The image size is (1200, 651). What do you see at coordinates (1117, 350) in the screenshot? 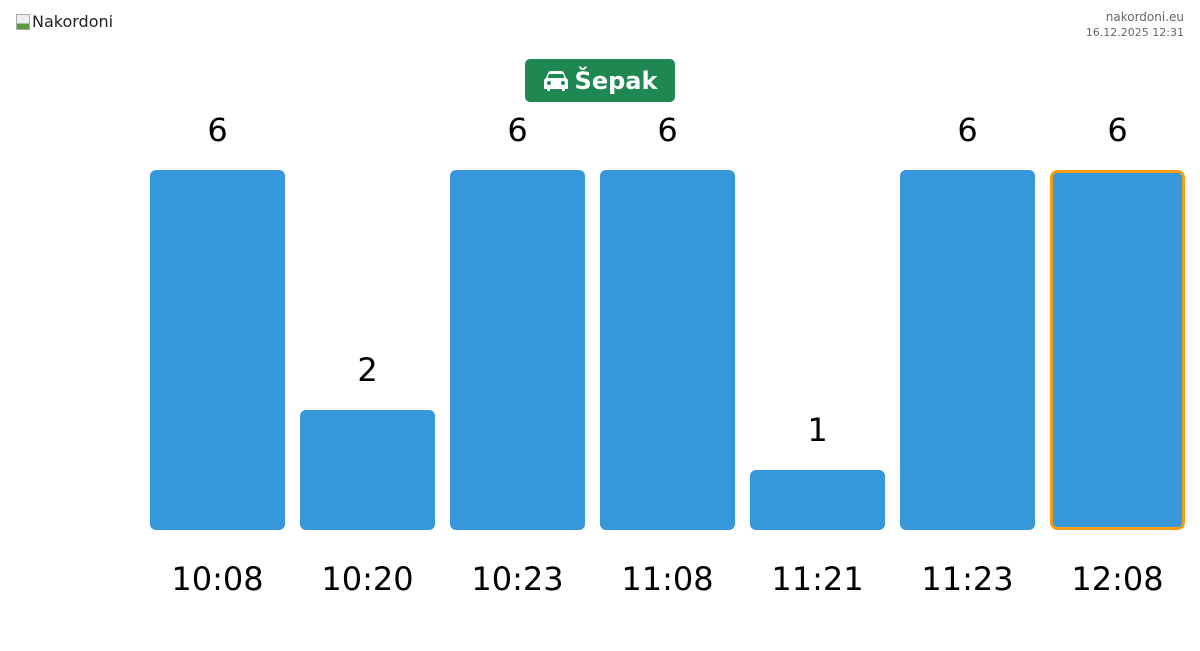
I see `bar-highlighted` at bounding box center [1117, 350].